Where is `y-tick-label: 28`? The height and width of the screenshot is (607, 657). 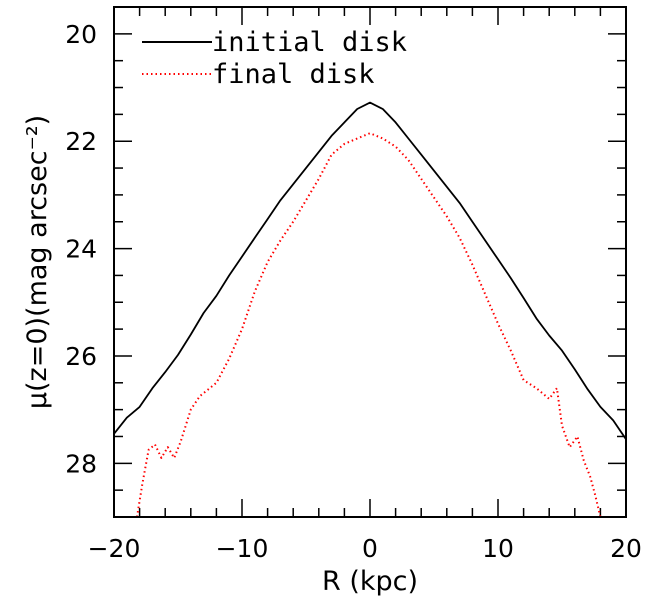 y-tick-label: 28 is located at coordinates (81, 463).